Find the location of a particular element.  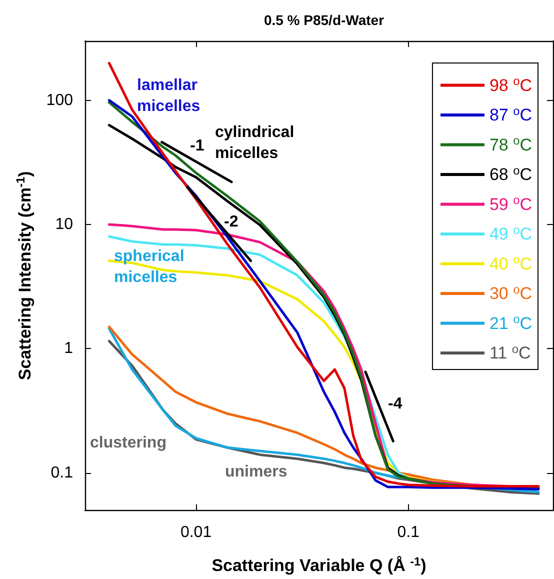

annotation: -2 is located at coordinates (231, 222).